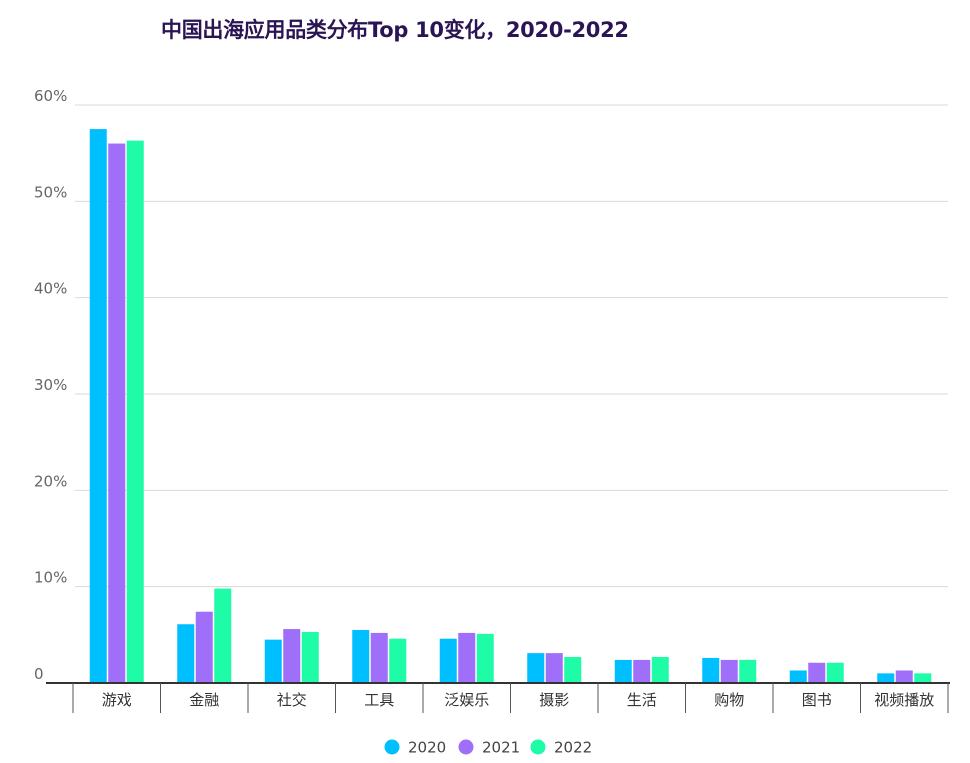 The width and height of the screenshot is (970, 763). I want to click on x-tick-label: 视频播放, so click(904, 700).